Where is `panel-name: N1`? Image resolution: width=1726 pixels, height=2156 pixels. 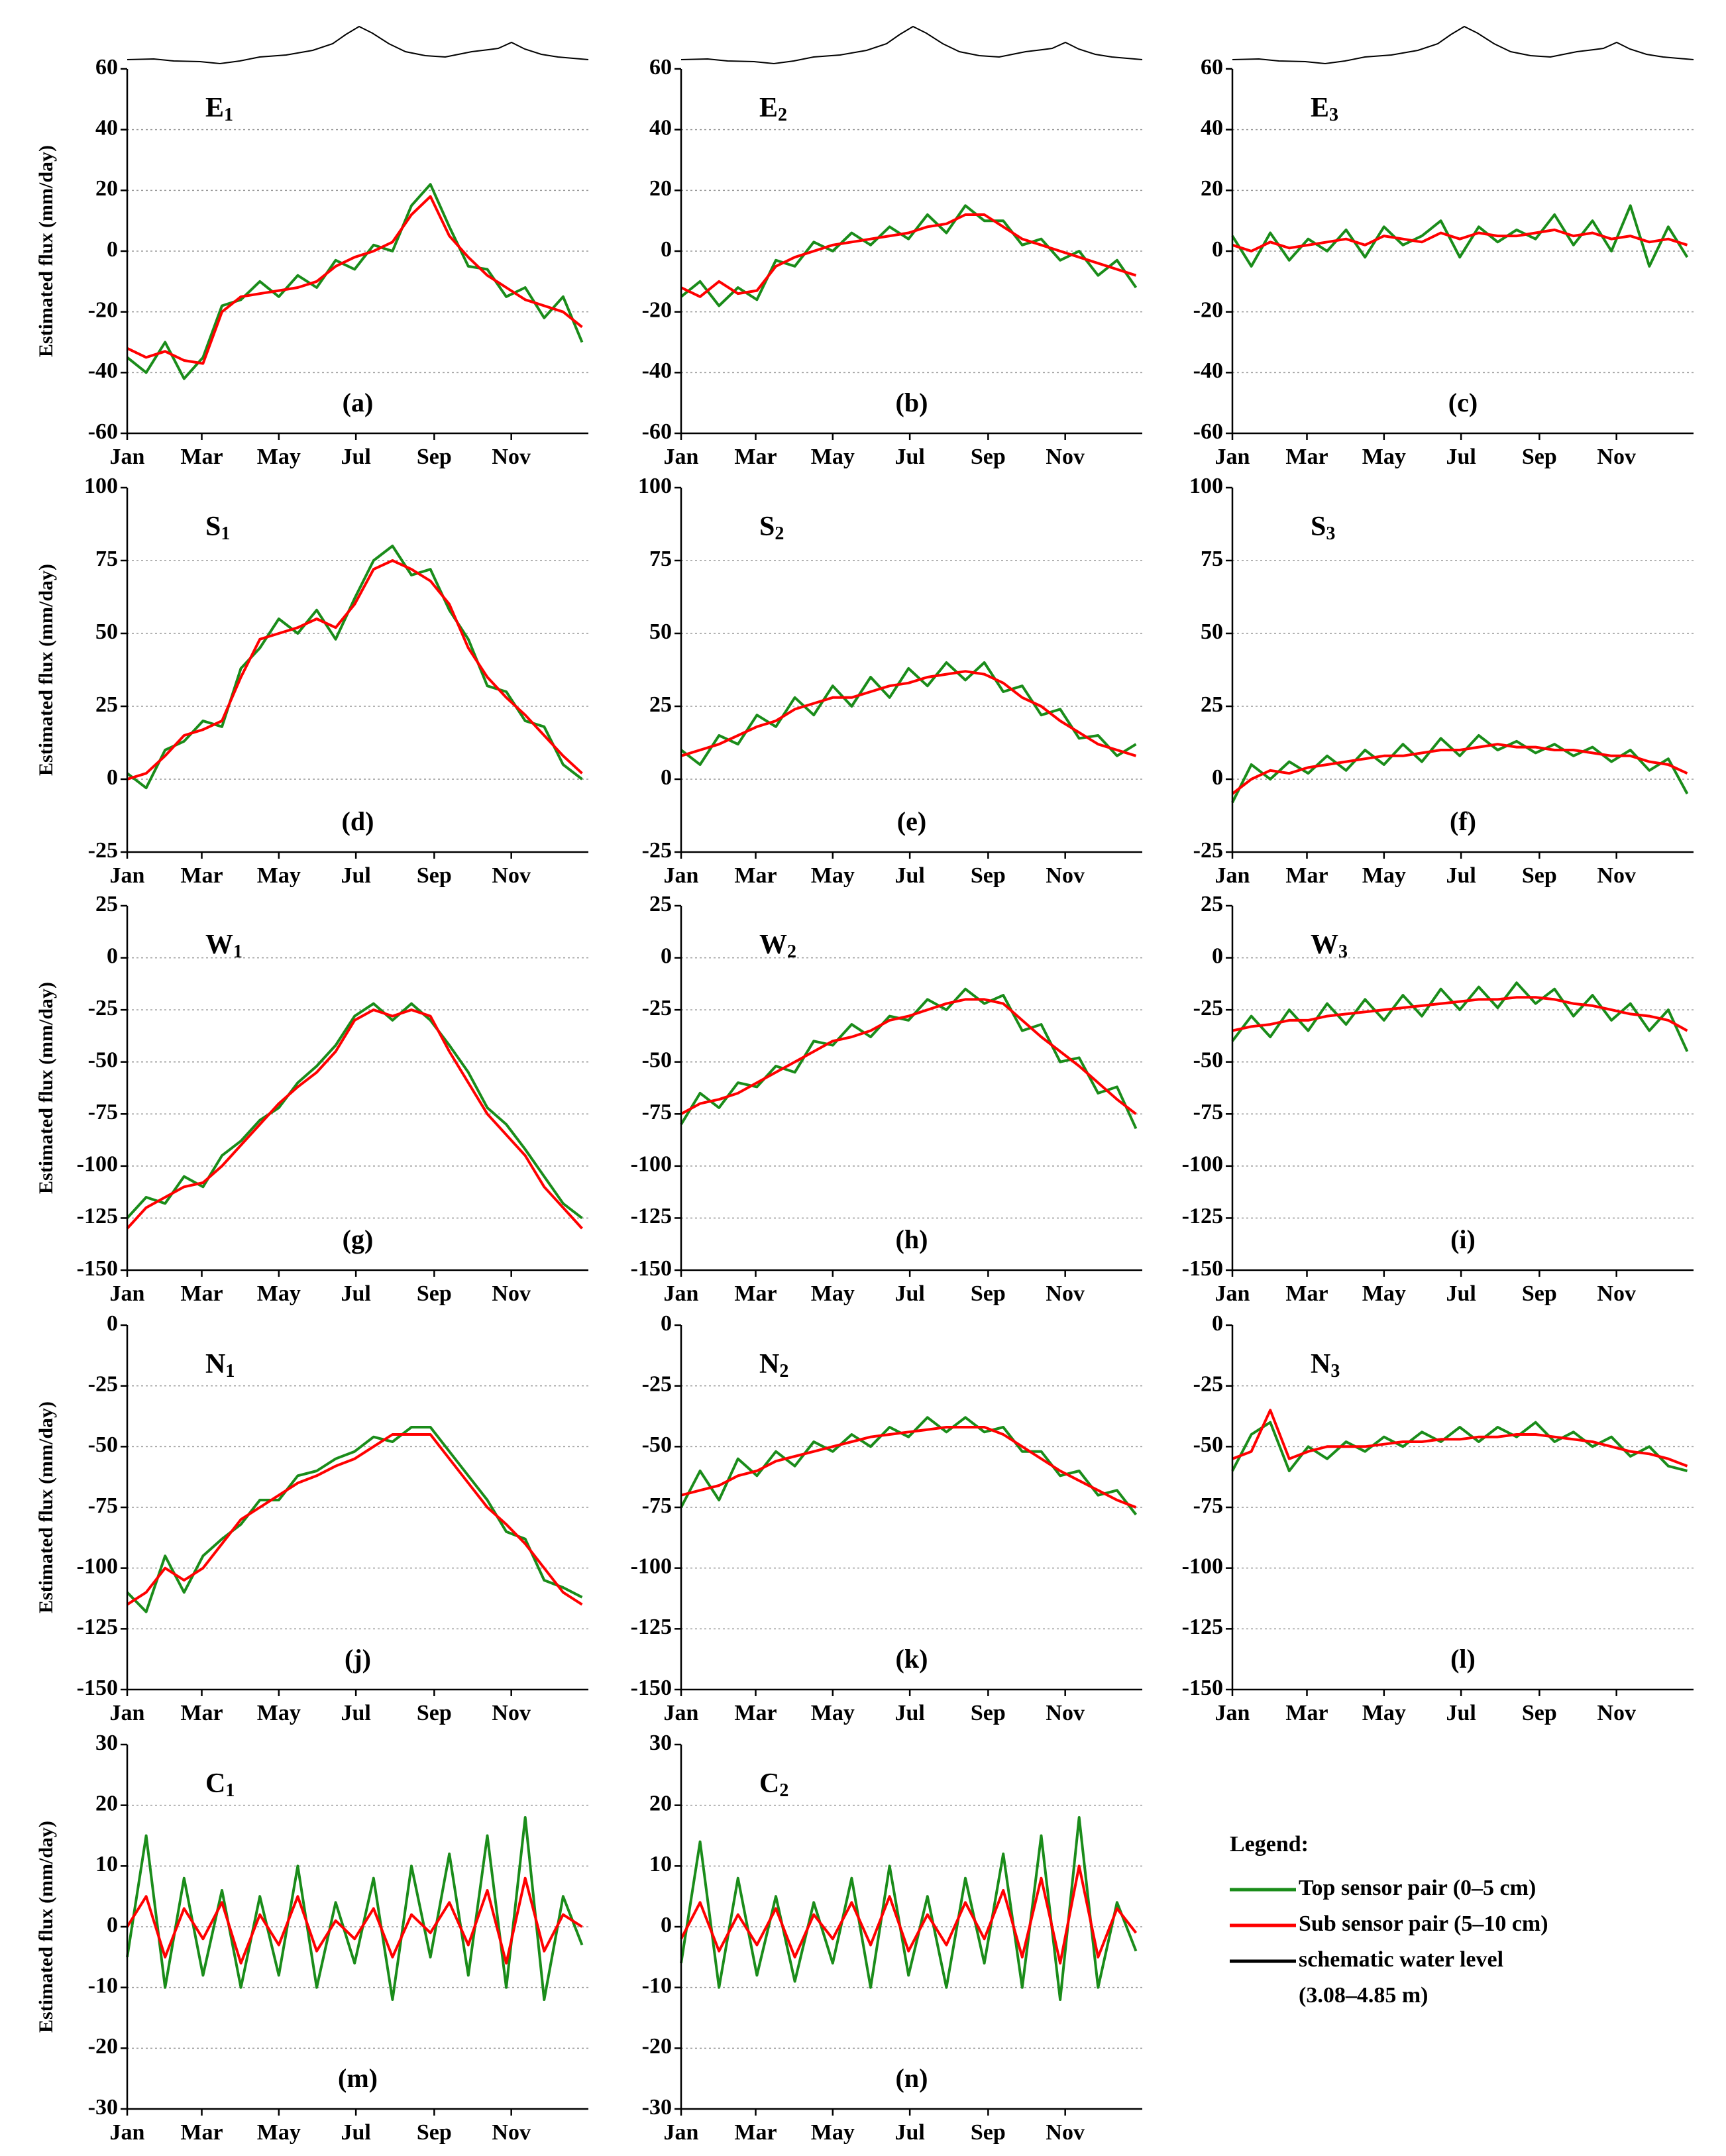 panel-name: N1 is located at coordinates (220, 1365).